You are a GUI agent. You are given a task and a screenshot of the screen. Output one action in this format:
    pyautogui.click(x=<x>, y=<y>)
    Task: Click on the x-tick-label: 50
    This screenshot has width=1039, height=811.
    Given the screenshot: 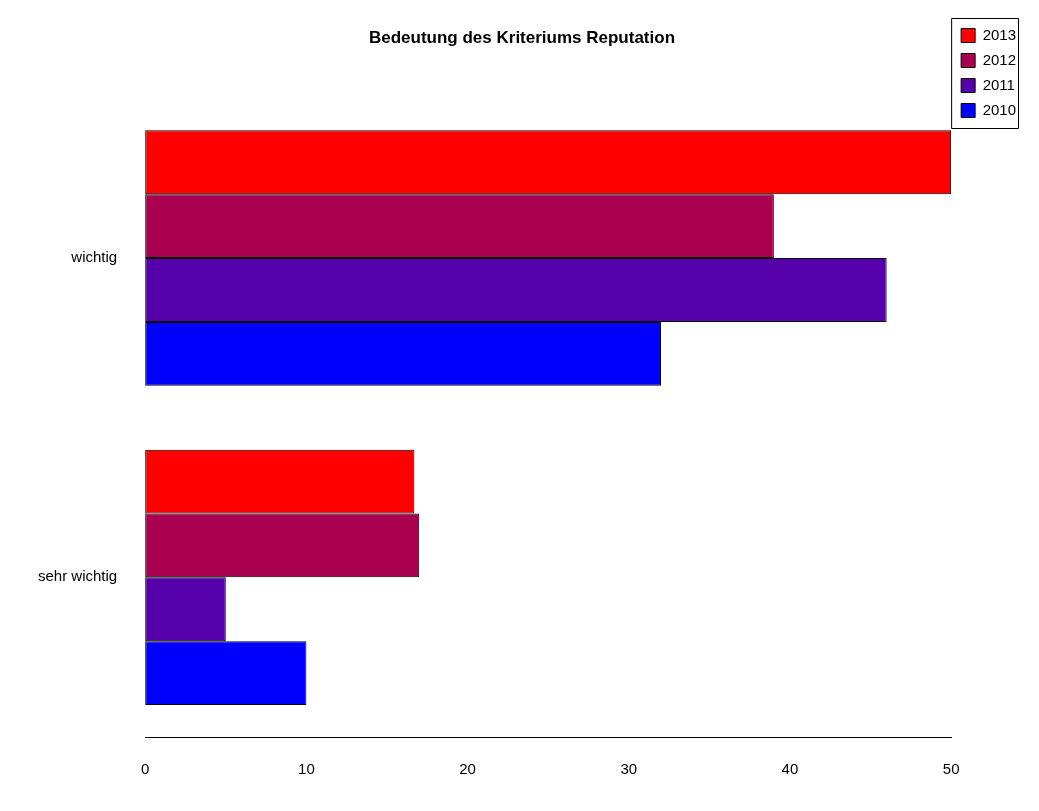 What is the action you would take?
    pyautogui.click(x=951, y=769)
    